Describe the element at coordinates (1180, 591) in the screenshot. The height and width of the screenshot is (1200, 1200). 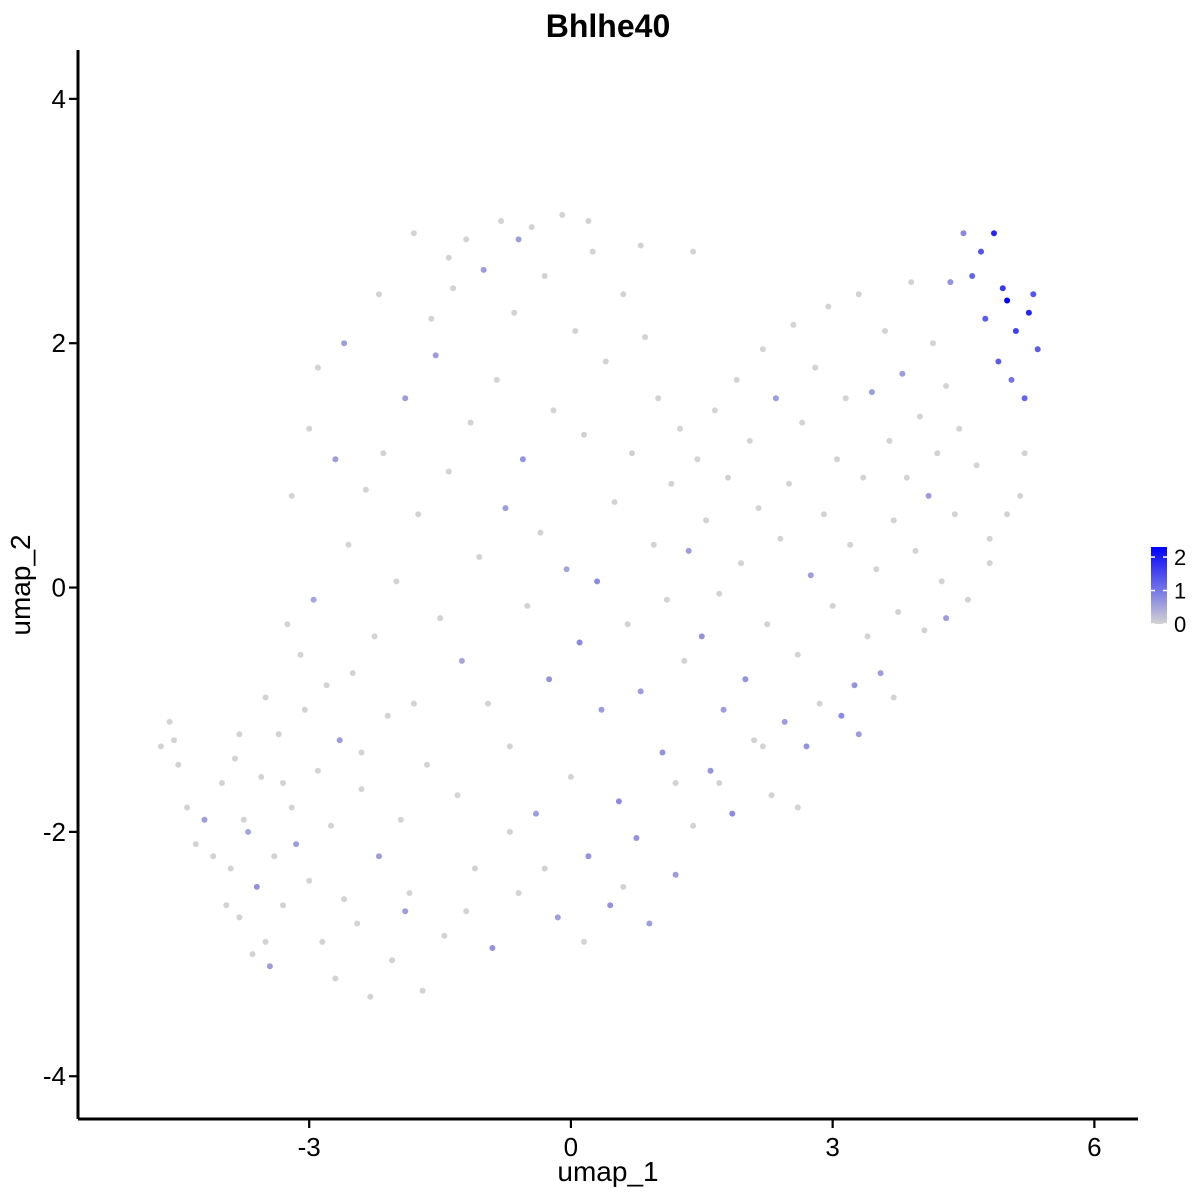
I see `colorbar-label: 1` at that location.